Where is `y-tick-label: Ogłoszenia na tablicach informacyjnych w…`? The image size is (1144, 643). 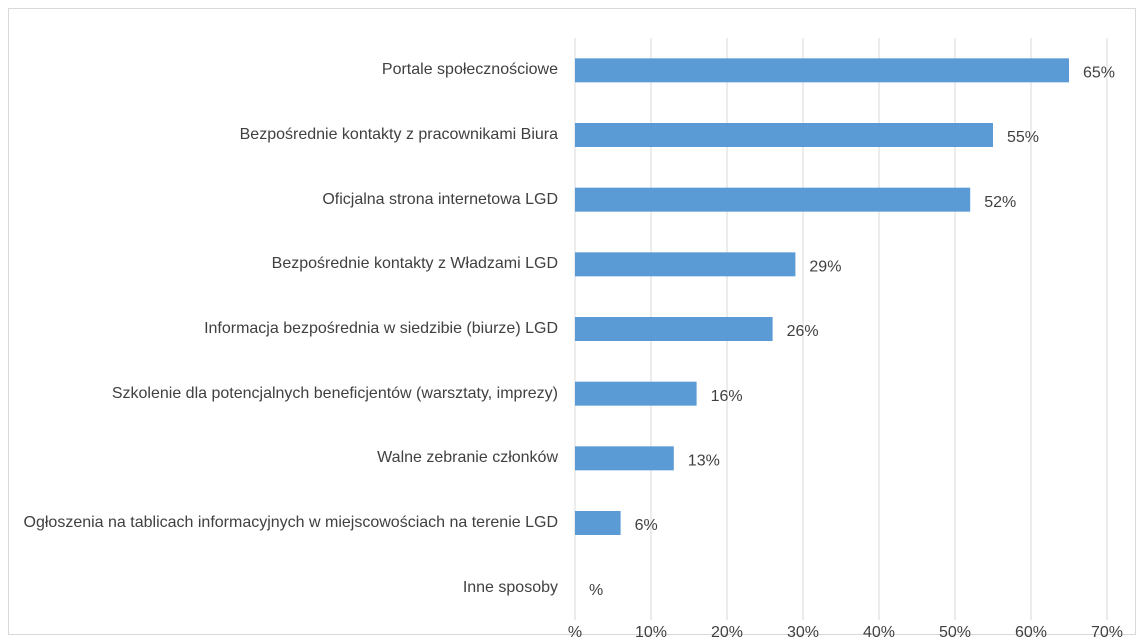 y-tick-label: Ogłoszenia na tablicach informacyjnych w… is located at coordinates (290, 522).